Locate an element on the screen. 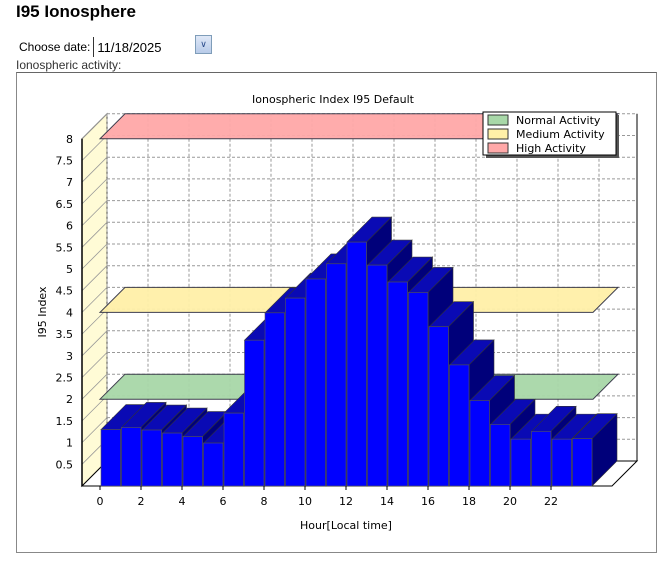 The height and width of the screenshot is (568, 666). y-tick-label: 0.5 is located at coordinates (65, 464).